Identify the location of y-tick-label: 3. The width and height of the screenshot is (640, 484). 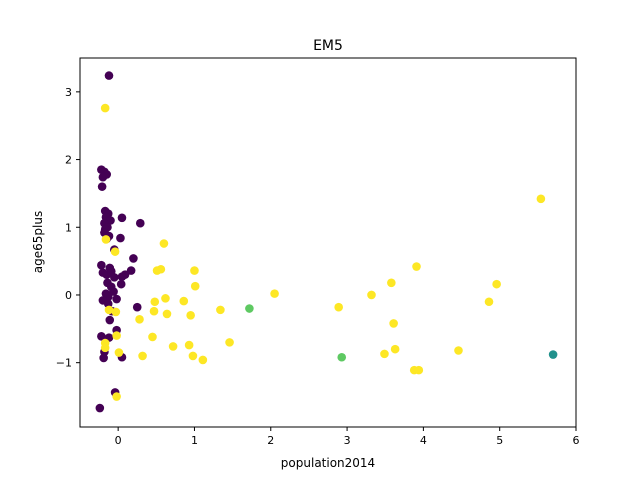
(68, 92).